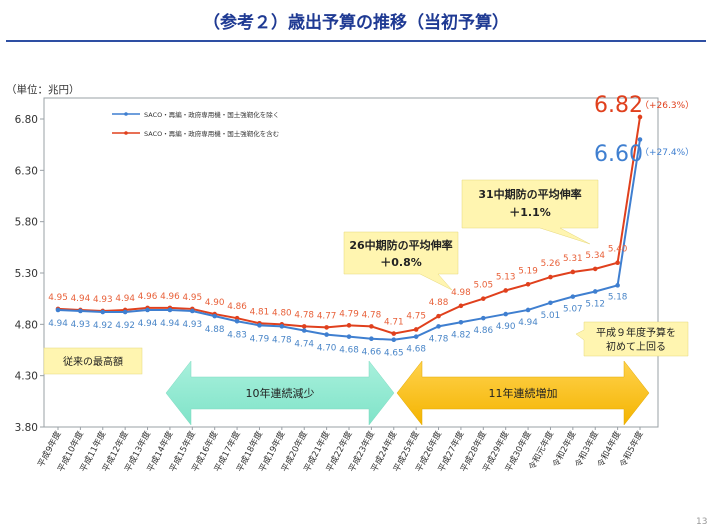  I want to click on final-red-pct: （+26.3%）, so click(667, 105).